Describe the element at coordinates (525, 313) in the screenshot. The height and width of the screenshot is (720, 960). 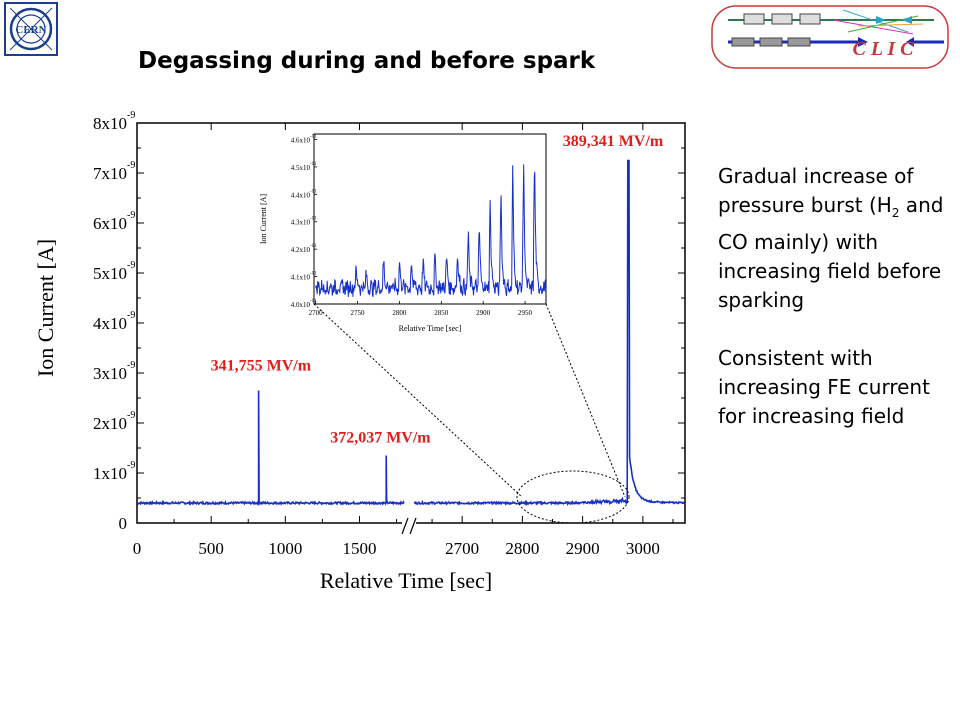
I see `inset-x-tick-label: 2950` at that location.